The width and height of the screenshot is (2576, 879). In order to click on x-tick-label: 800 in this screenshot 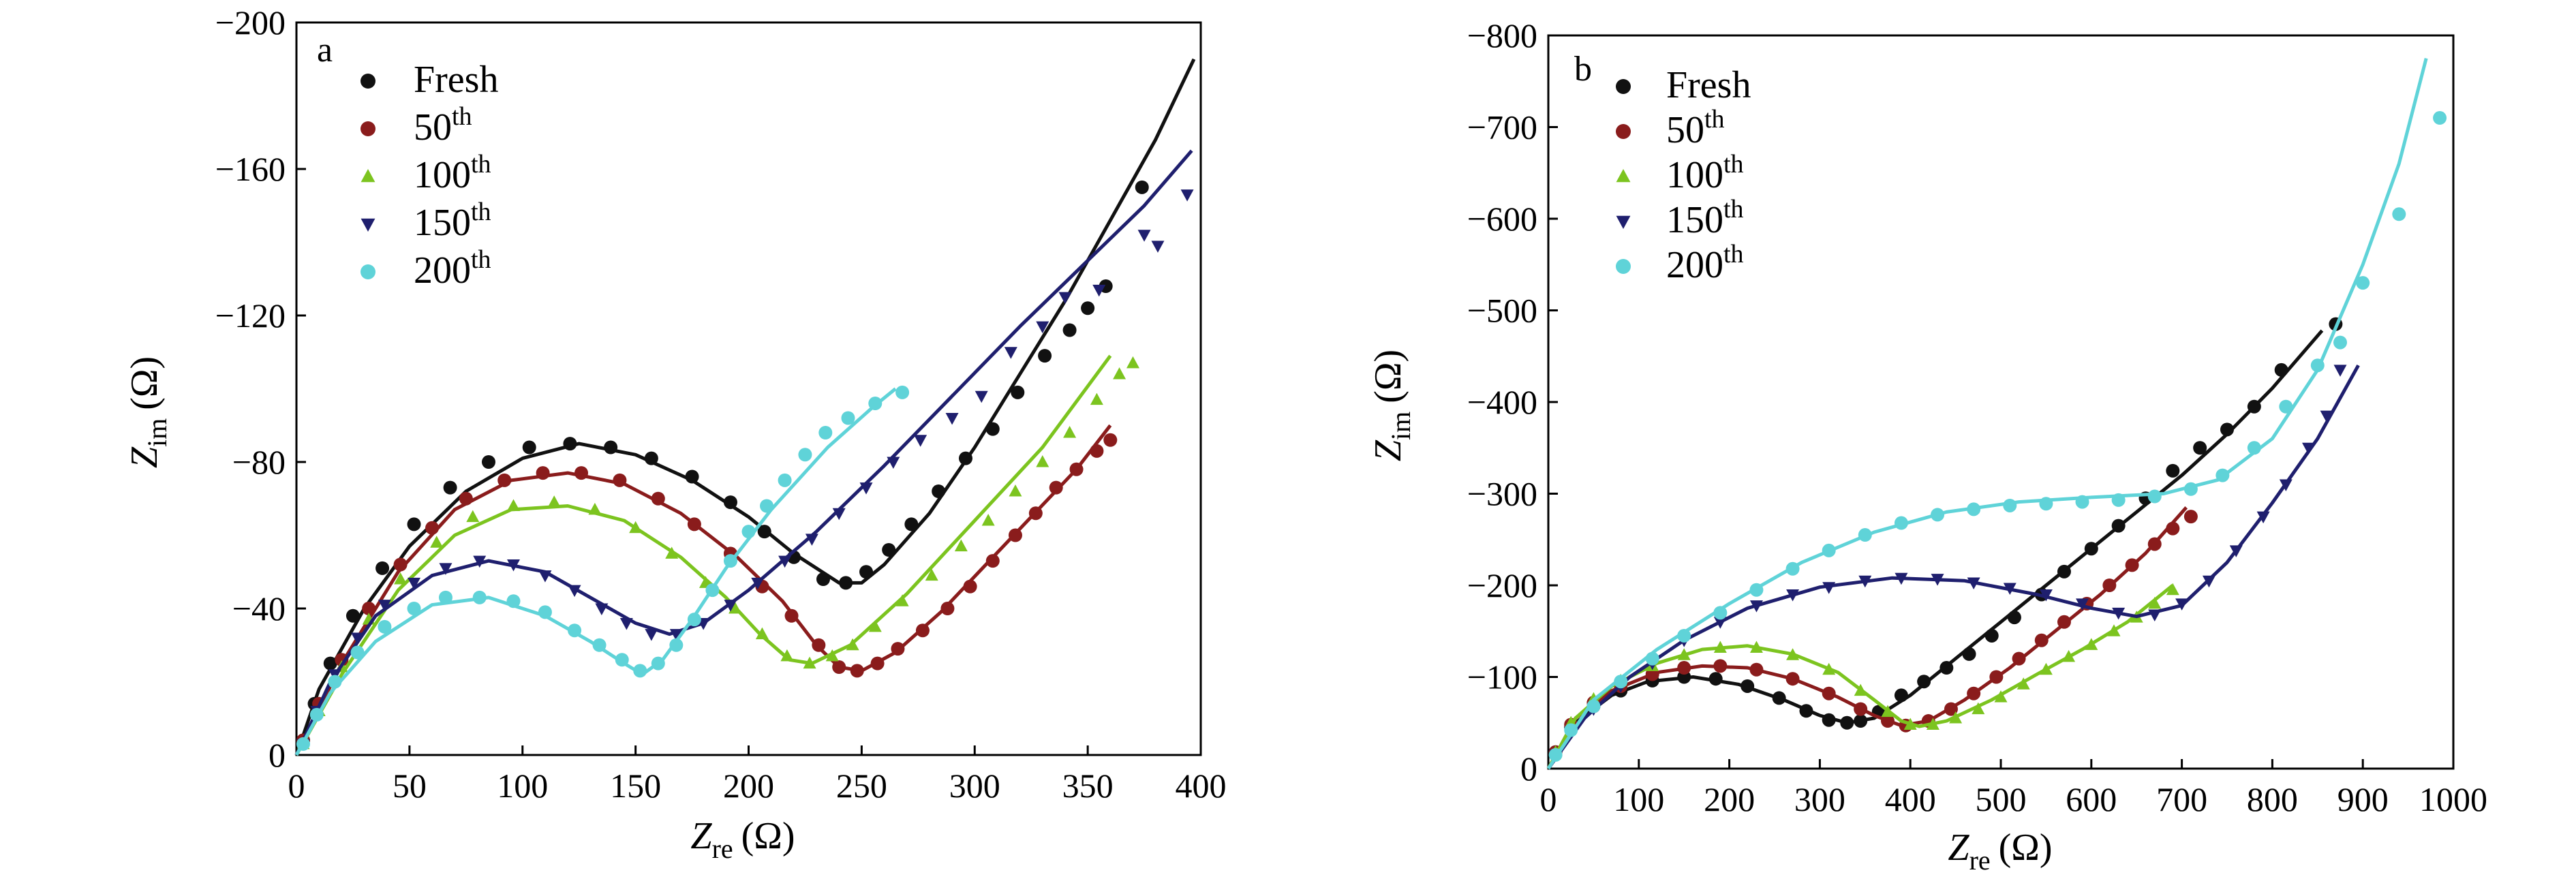, I will do `click(2272, 799)`.